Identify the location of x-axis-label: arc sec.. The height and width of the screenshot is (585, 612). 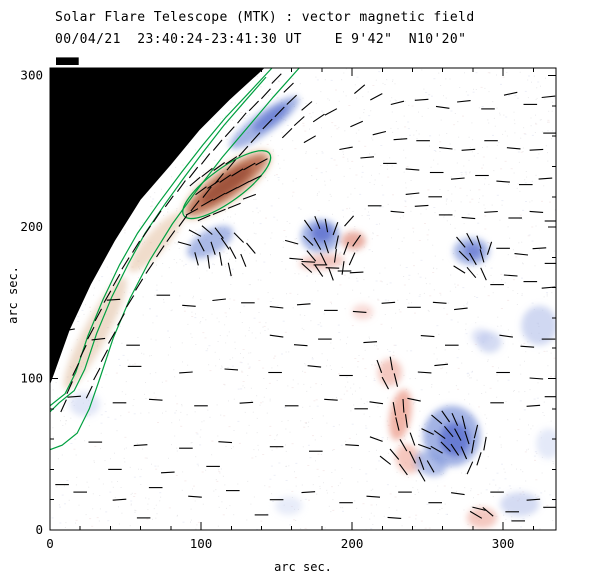
(303, 567).